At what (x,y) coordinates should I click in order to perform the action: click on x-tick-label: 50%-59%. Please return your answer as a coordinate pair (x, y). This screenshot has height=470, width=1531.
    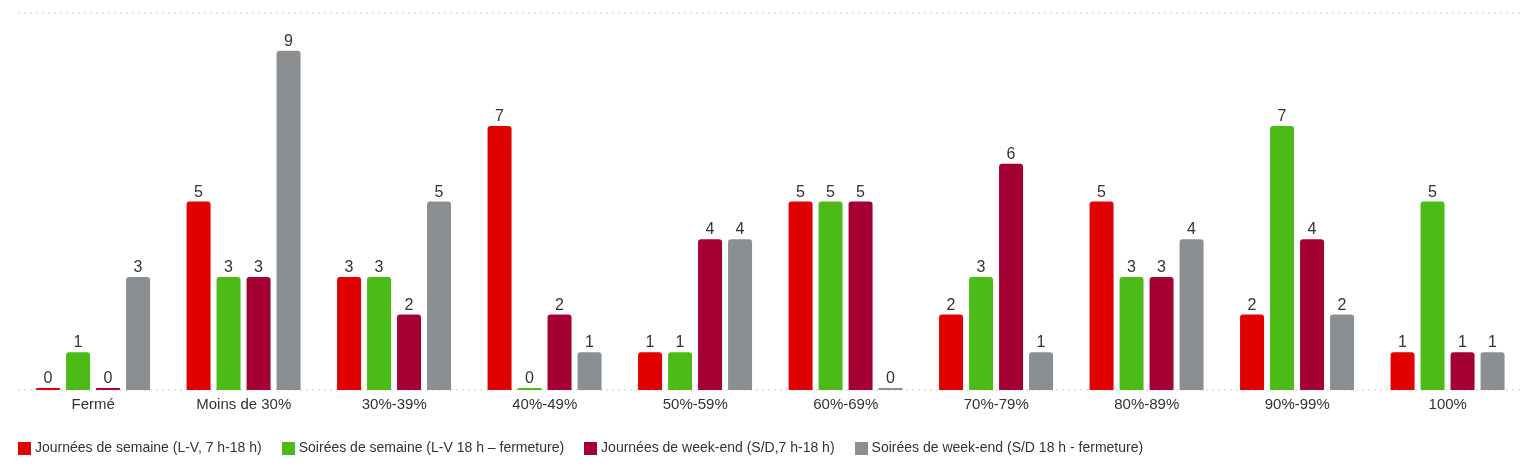
    Looking at the image, I should click on (695, 403).